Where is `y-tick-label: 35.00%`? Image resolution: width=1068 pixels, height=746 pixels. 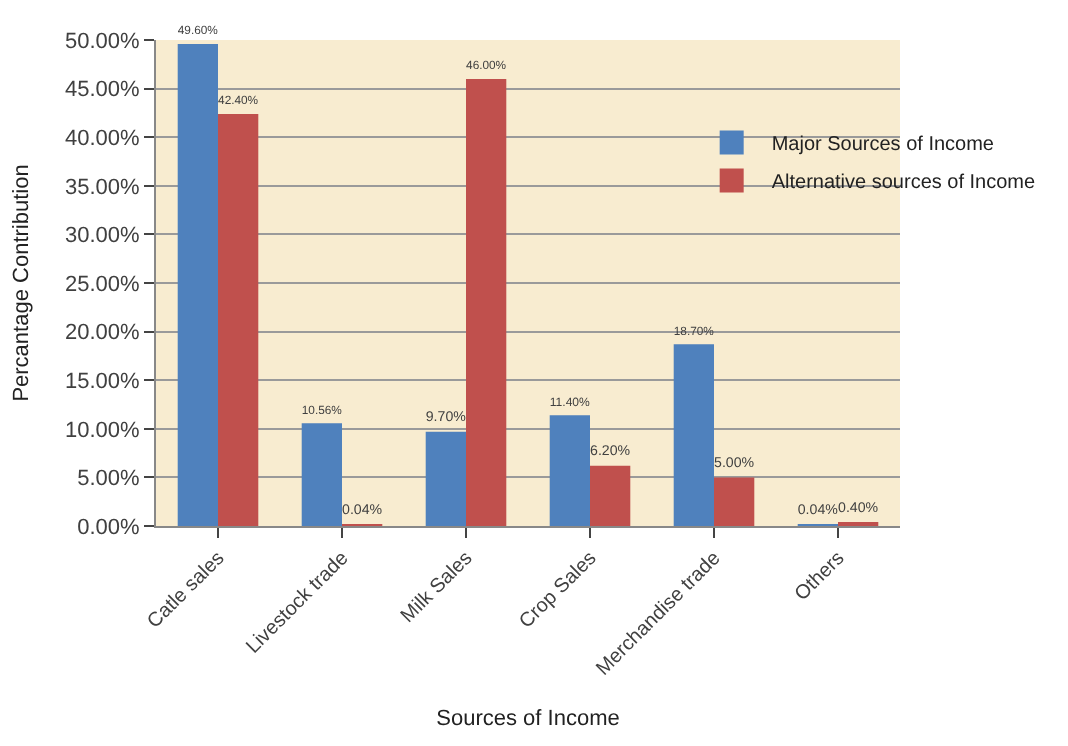 y-tick-label: 35.00% is located at coordinates (102, 187).